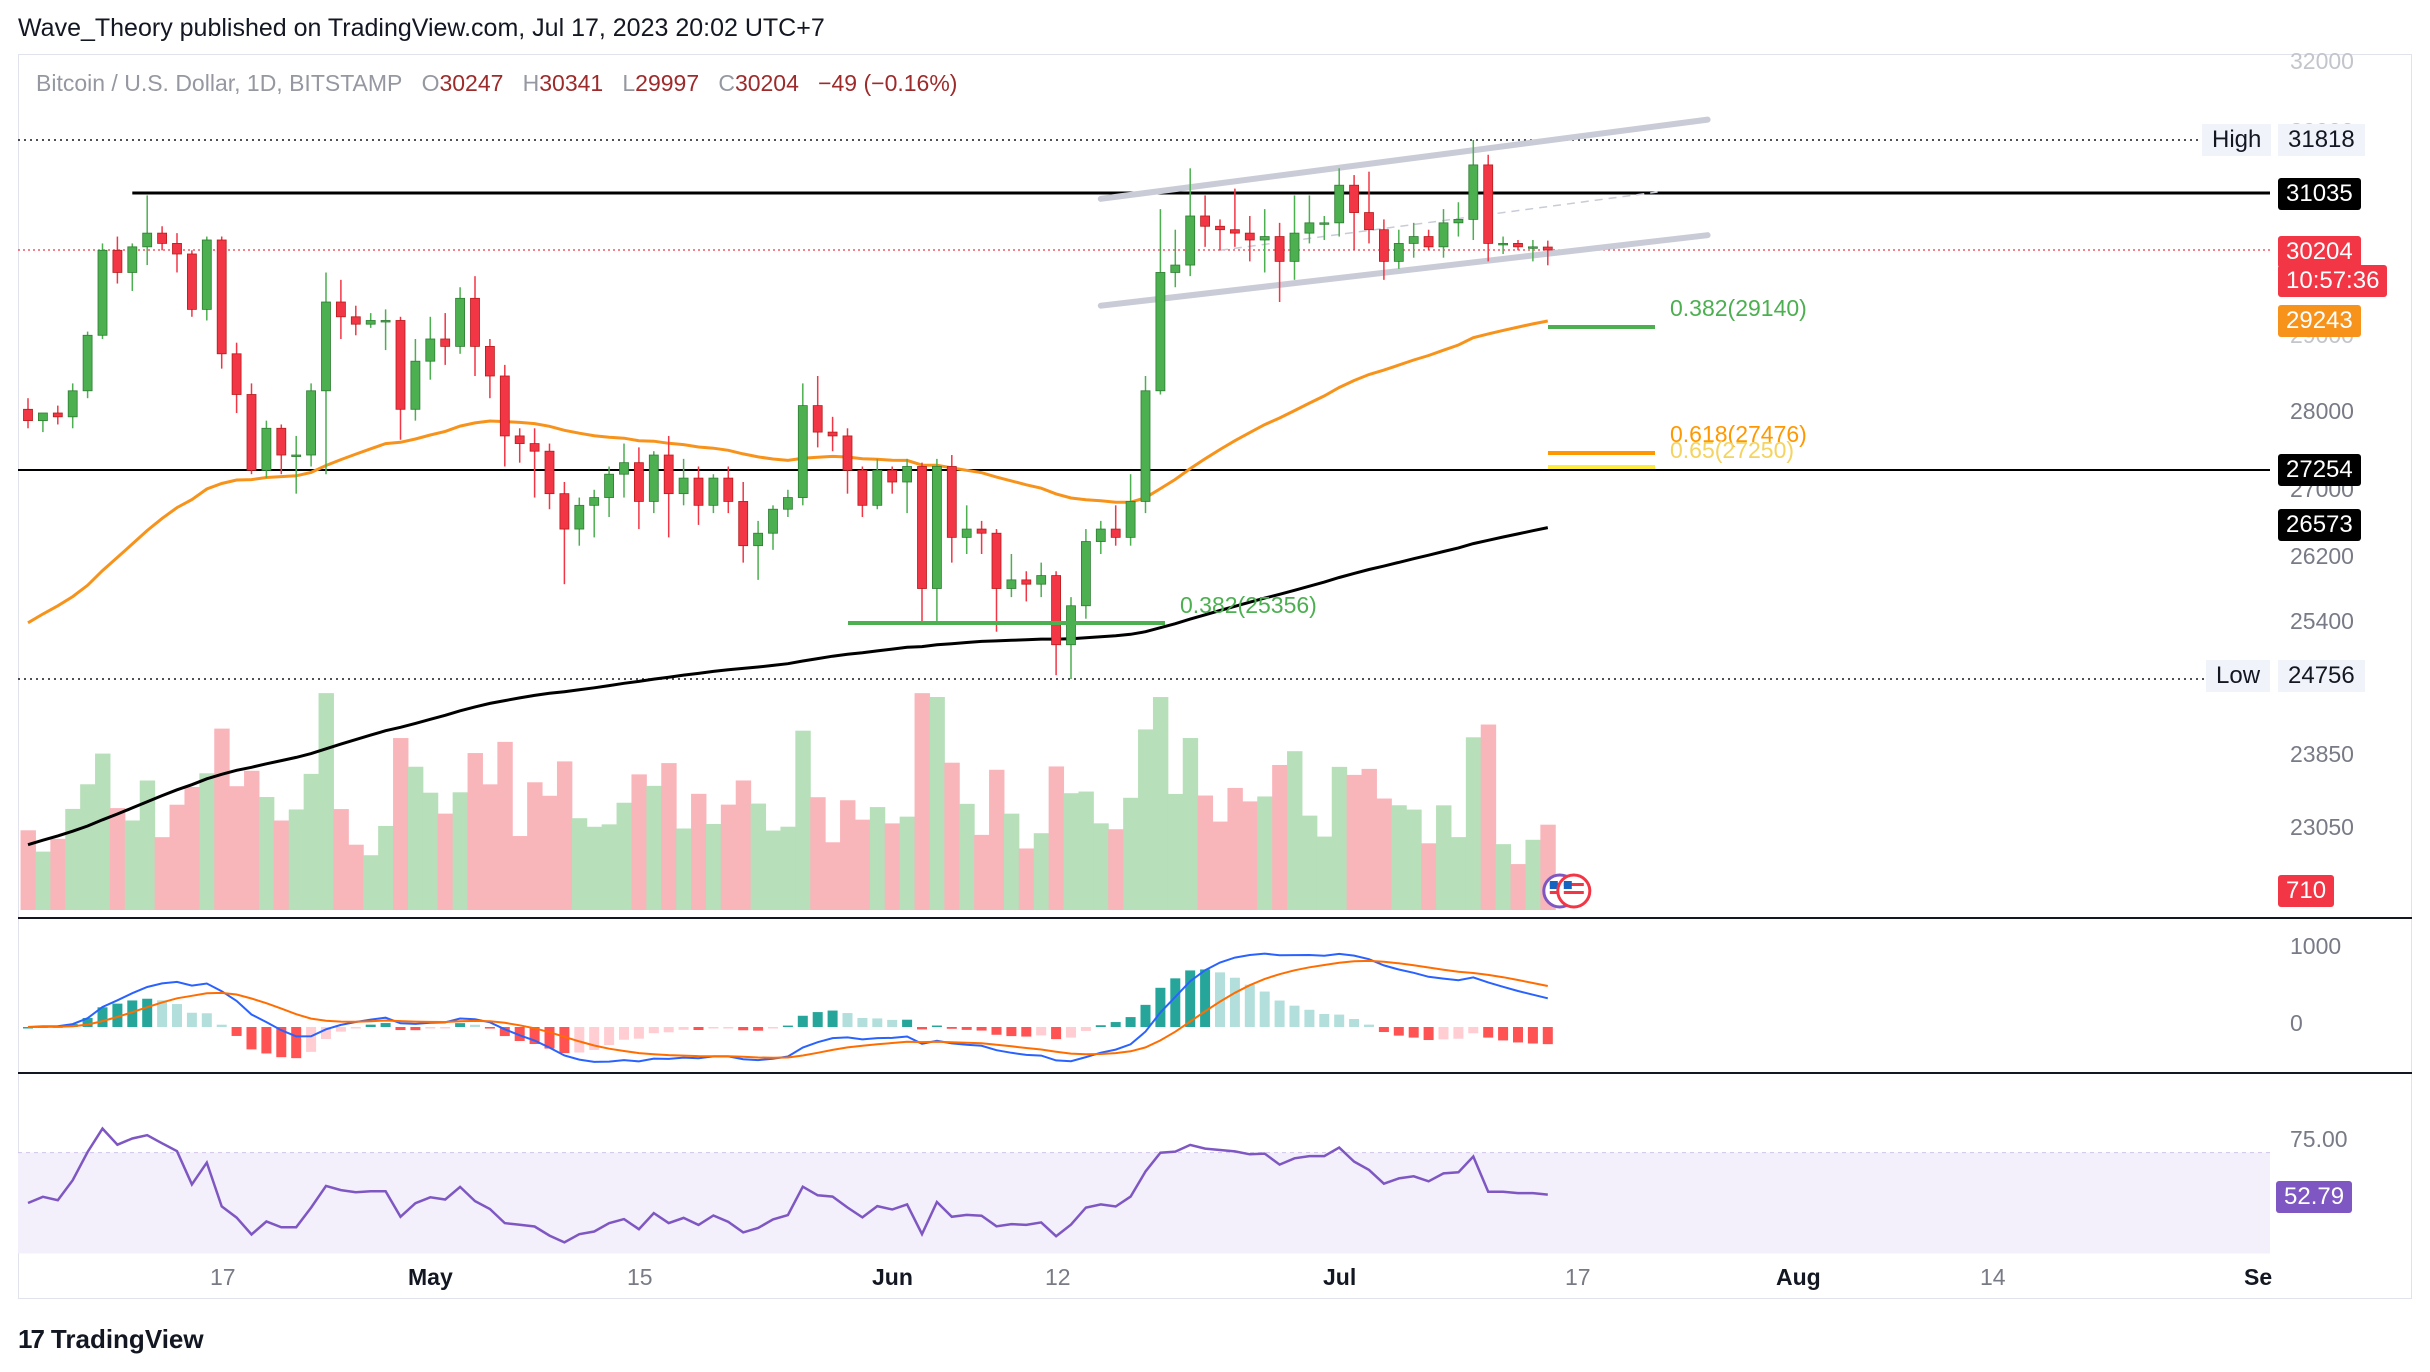 The width and height of the screenshot is (2430, 1372). What do you see at coordinates (2333, 281) in the screenshot?
I see `countdown-badge: 10:57:36` at bounding box center [2333, 281].